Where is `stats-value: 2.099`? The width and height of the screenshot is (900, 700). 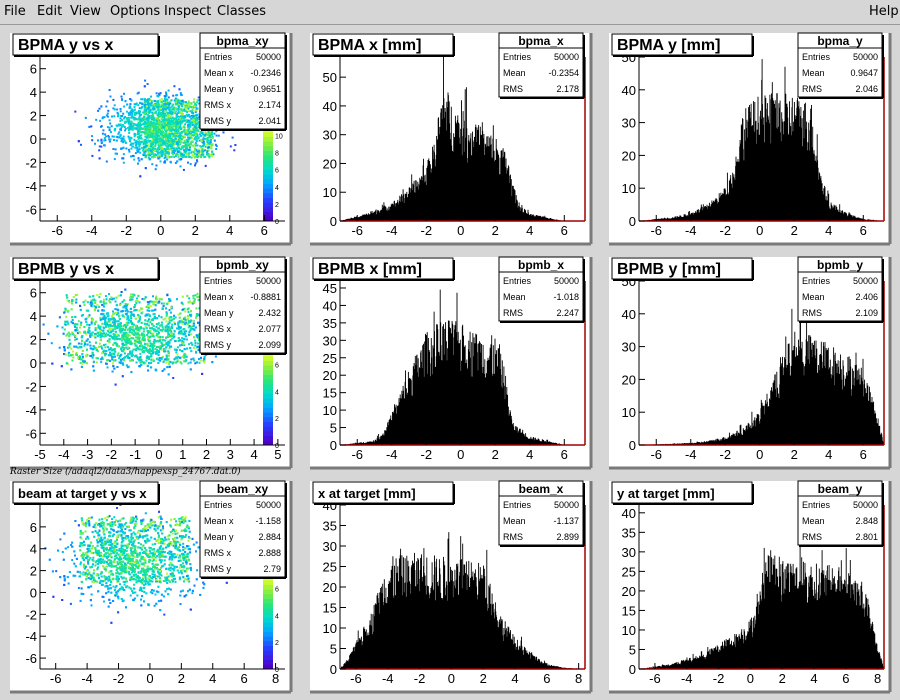
stats-value: 2.099 is located at coordinates (269, 345).